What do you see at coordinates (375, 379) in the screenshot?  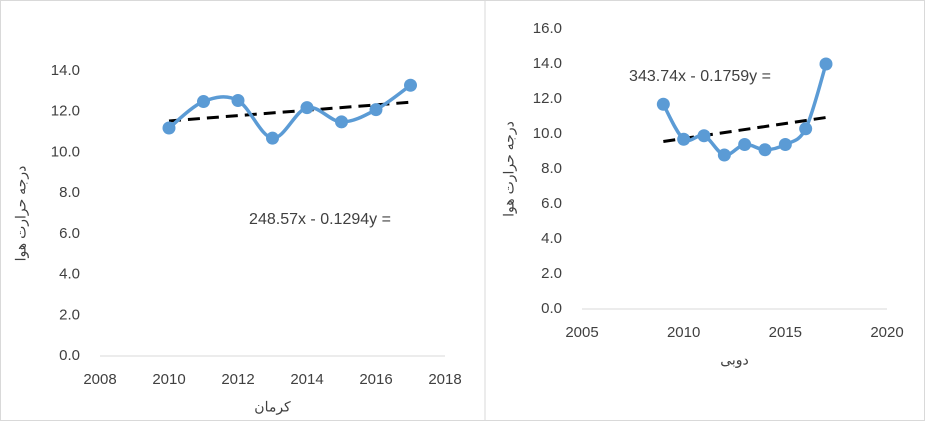 I see `x-tick-label: 2016` at bounding box center [375, 379].